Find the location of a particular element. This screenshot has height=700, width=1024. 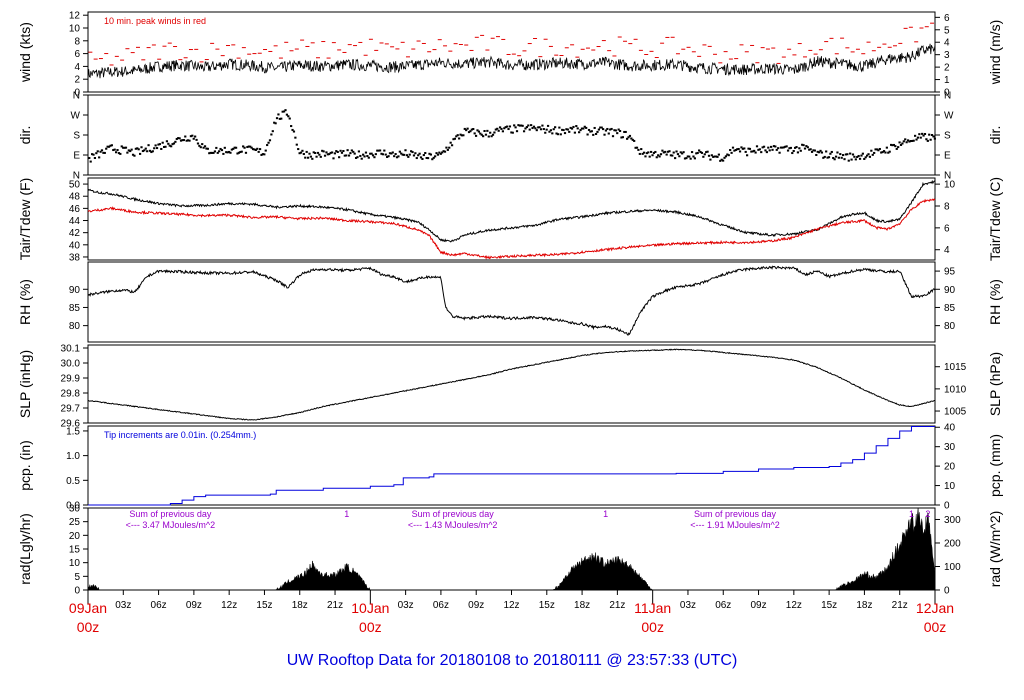

rad-left-tick-label: 10 is located at coordinates (75, 563).